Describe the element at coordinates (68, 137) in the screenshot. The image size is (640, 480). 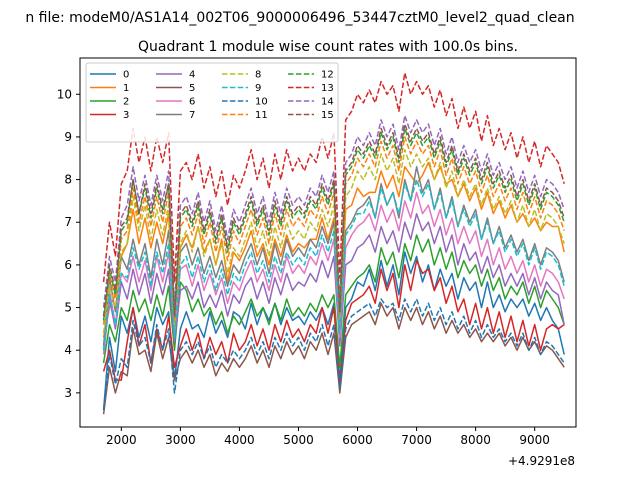
I see `y-tick-label: 9` at that location.